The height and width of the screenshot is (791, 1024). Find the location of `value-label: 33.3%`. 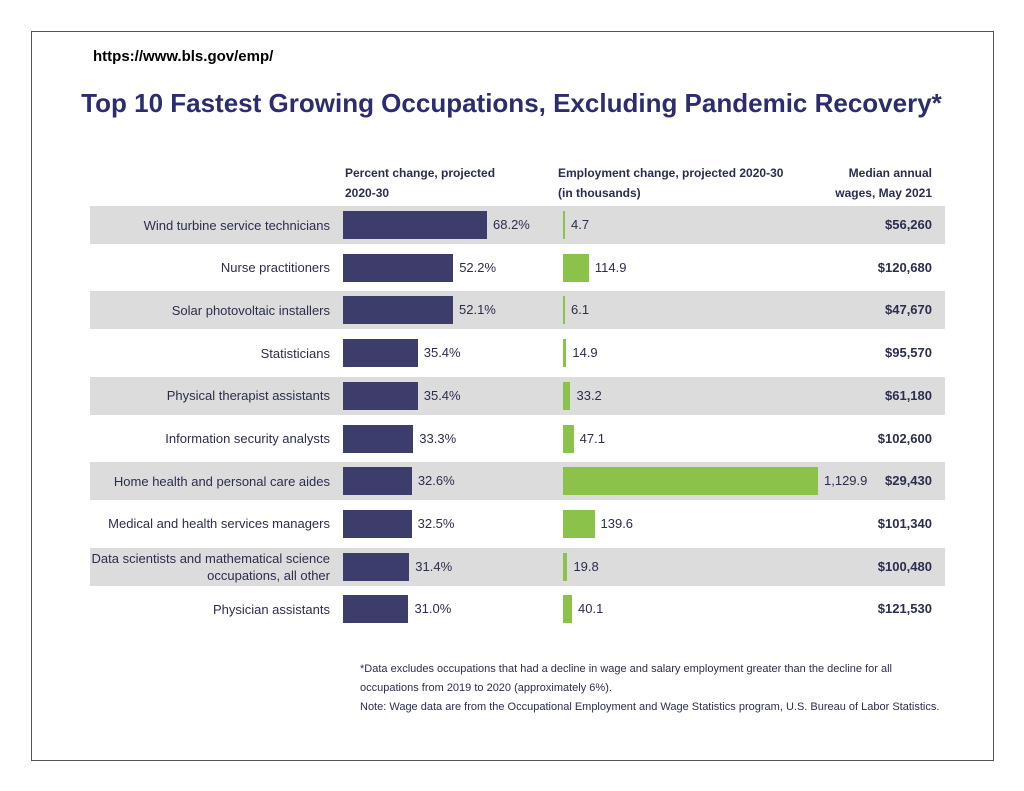

value-label: 33.3% is located at coordinates (438, 438).